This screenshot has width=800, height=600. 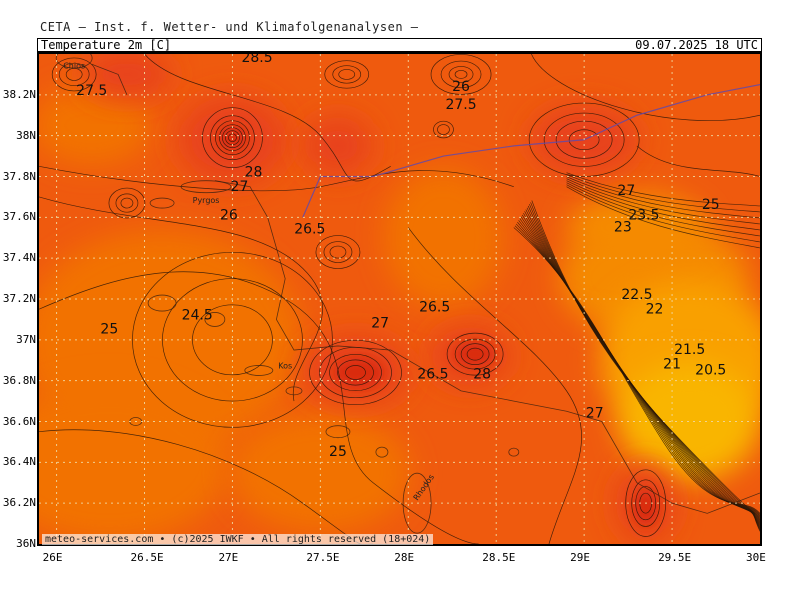 I want to click on lat-tick-label: 36N, so click(x=26, y=543).